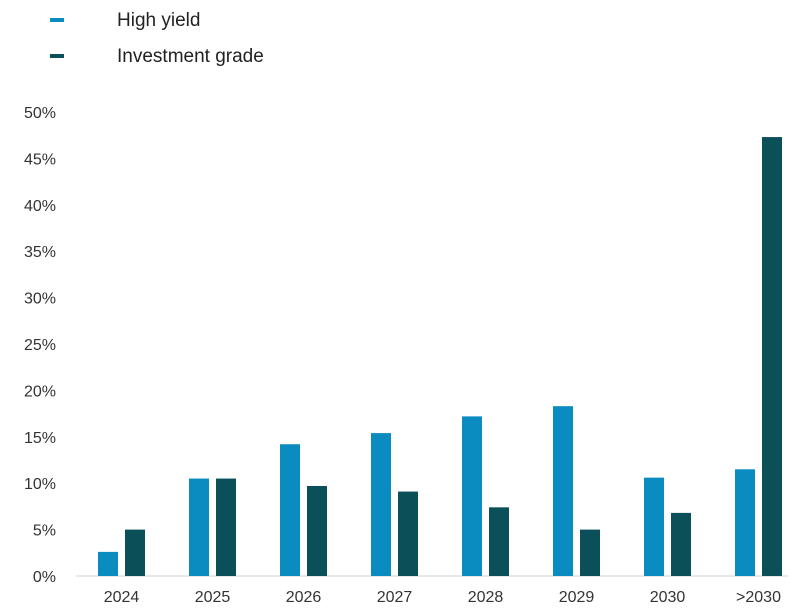 The image size is (792, 609). What do you see at coordinates (395, 597) in the screenshot?
I see `x-tick-label: 2027` at bounding box center [395, 597].